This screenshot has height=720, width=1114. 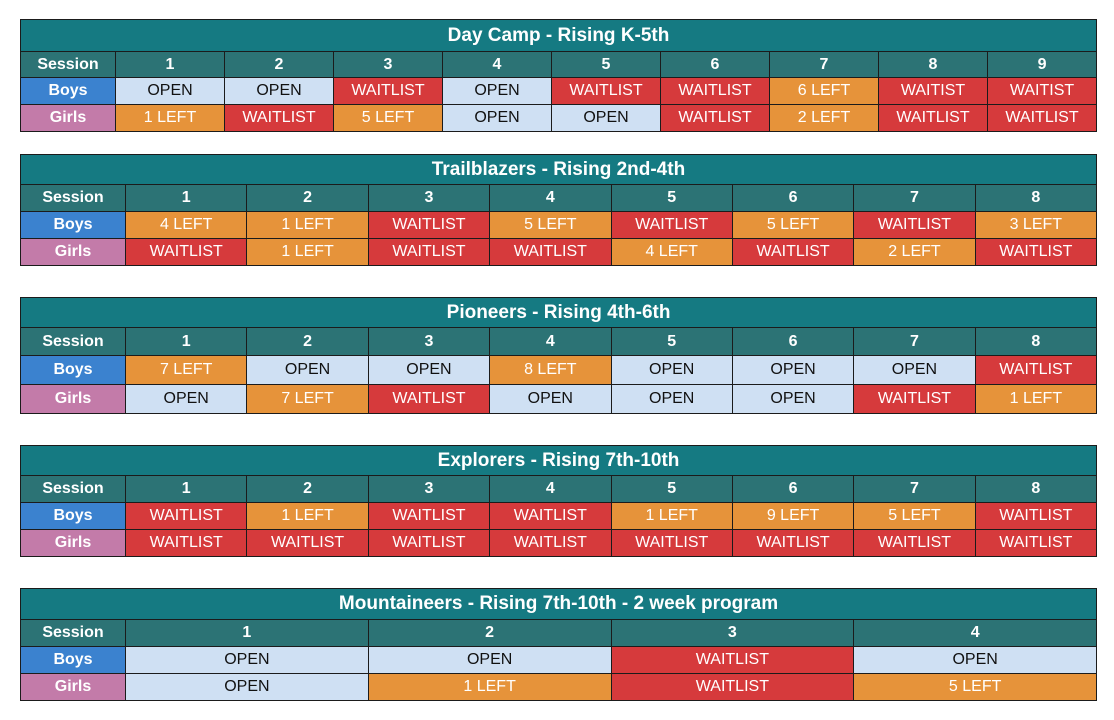 What do you see at coordinates (1036, 225) in the screenshot?
I see `availability-cell: 3 LEFT` at bounding box center [1036, 225].